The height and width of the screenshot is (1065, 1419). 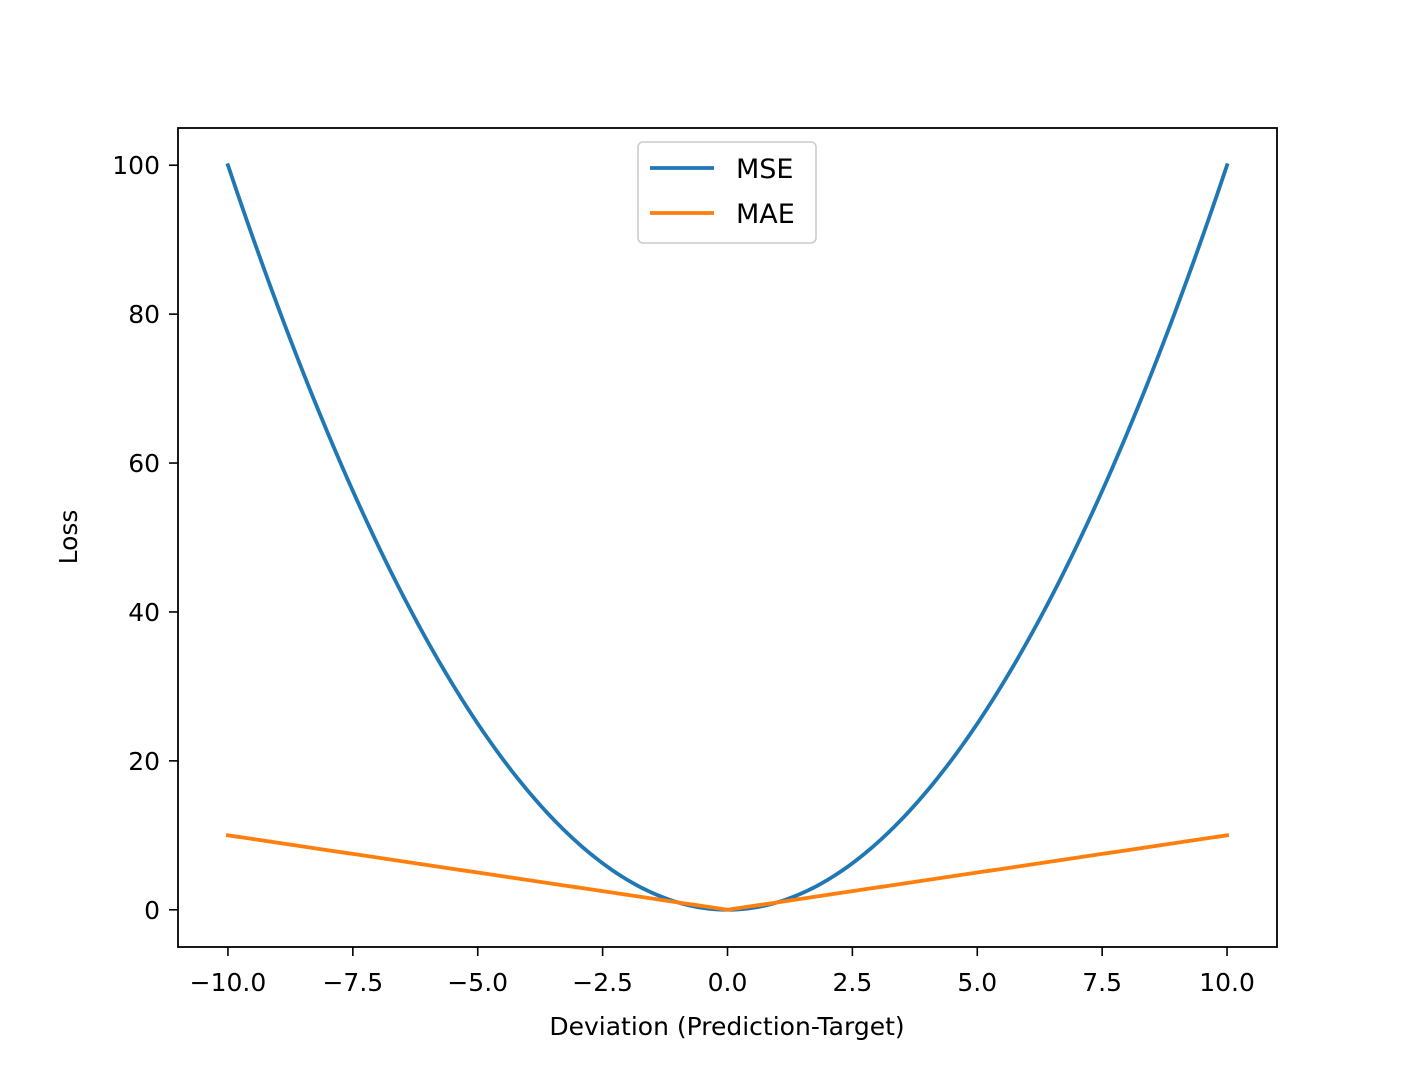 I want to click on y-tick-label: 40, so click(x=144, y=612).